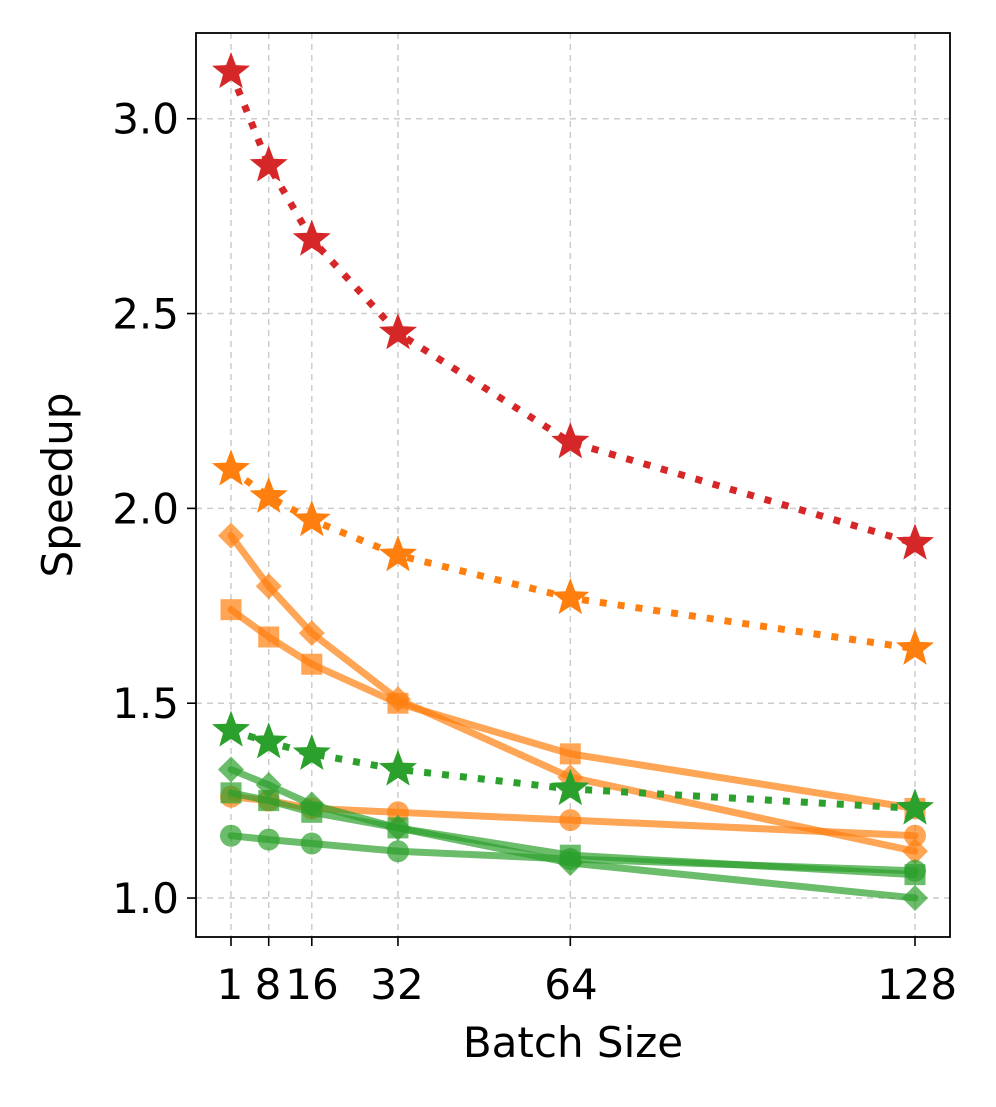 The height and width of the screenshot is (1107, 996). I want to click on y-tick-label: 2.0, so click(145, 508).